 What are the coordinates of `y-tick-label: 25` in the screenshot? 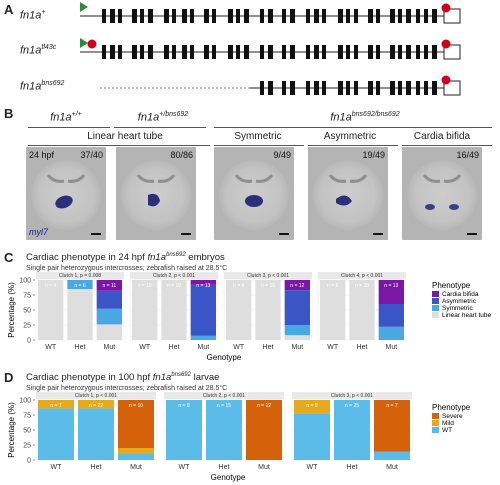 It's located at (27, 446).